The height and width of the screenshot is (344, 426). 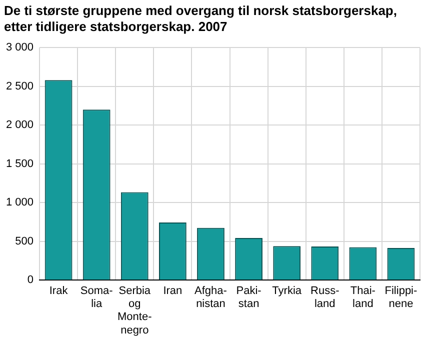 I want to click on y-tick-label: 1 500, so click(x=20, y=164).